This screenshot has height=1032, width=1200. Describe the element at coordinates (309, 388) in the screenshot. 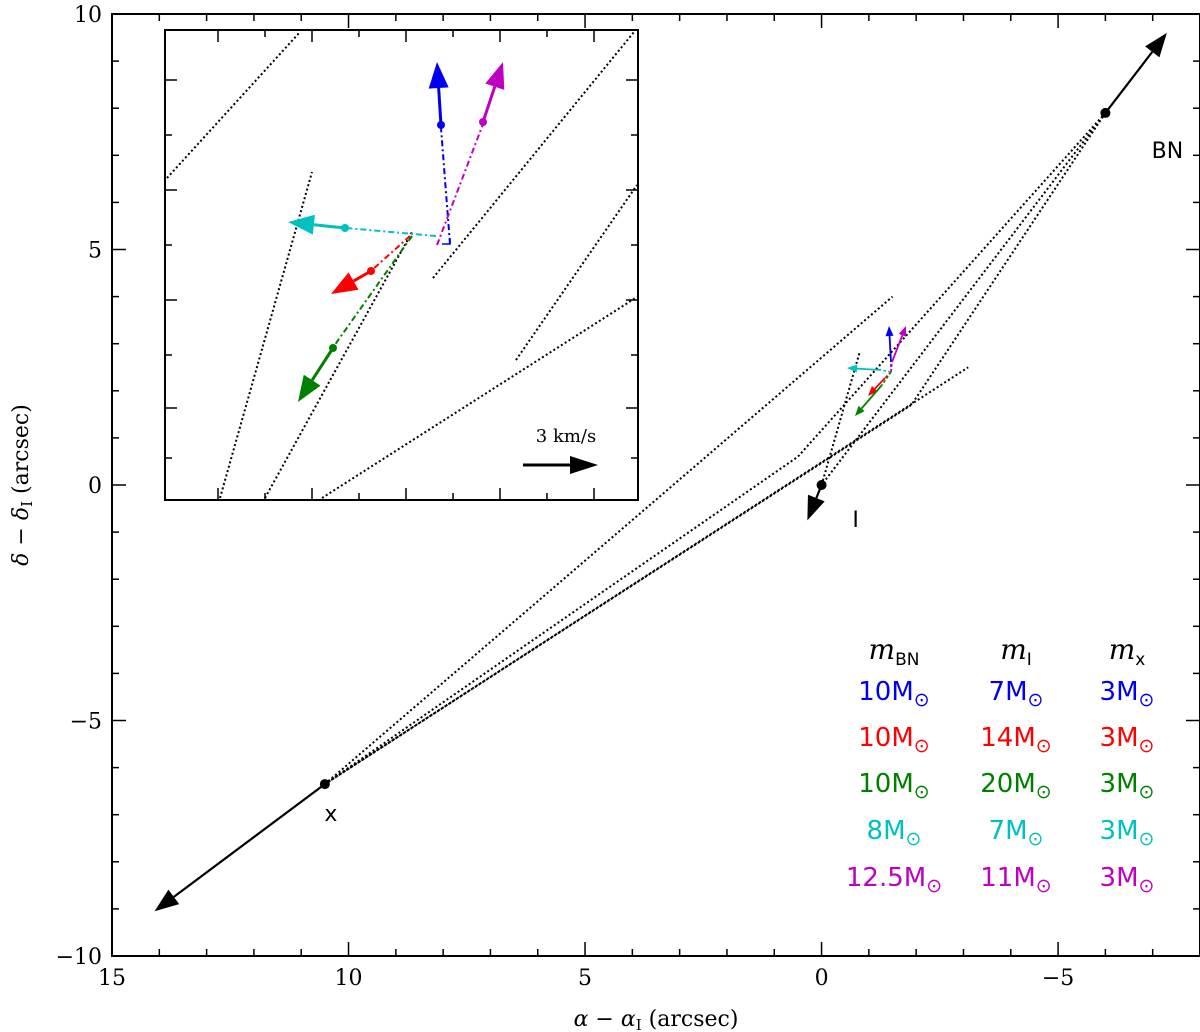

I see `inset-arrowhead-green` at that location.